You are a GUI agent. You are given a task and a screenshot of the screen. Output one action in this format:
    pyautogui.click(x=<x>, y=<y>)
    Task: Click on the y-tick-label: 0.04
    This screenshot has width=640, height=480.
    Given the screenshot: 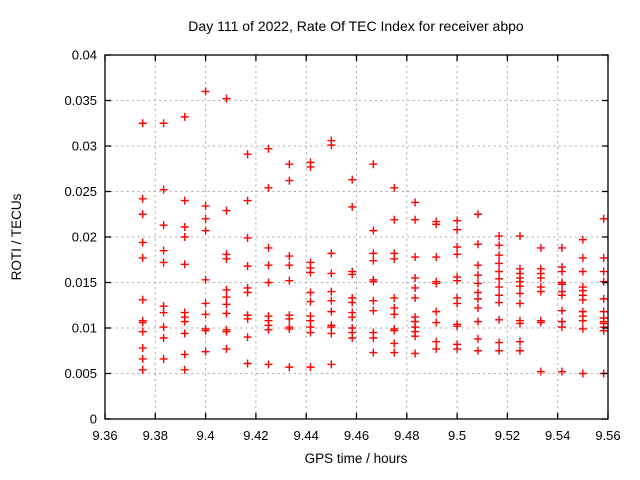 What is the action you would take?
    pyautogui.click(x=84, y=55)
    